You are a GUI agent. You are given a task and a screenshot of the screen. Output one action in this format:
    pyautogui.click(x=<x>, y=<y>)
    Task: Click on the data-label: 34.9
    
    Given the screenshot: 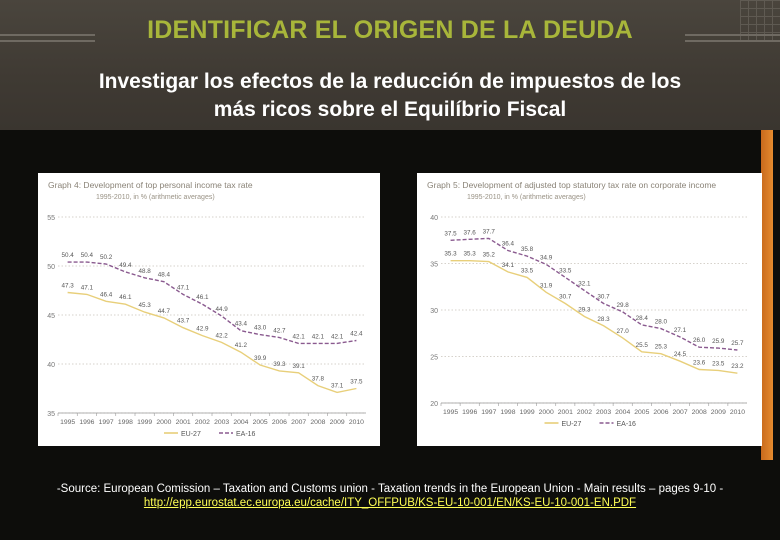 What is the action you would take?
    pyautogui.click(x=546, y=257)
    